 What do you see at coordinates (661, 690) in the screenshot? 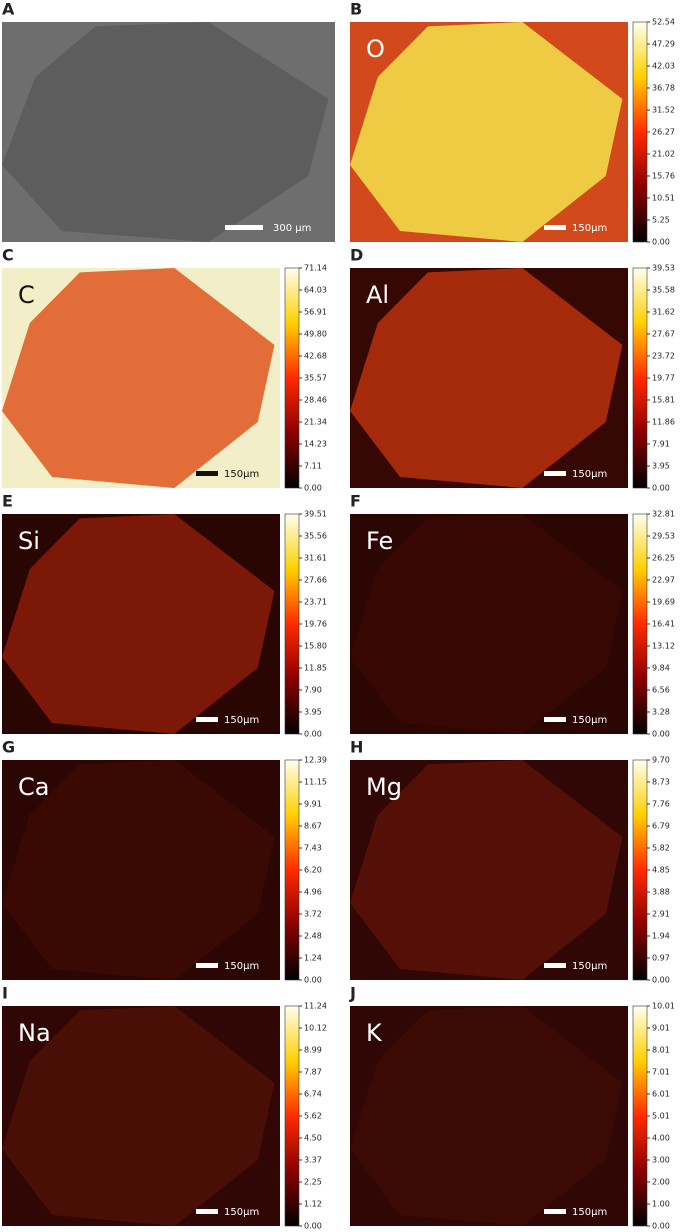
I see `colorbar-tick-label: 6.56` at bounding box center [661, 690].